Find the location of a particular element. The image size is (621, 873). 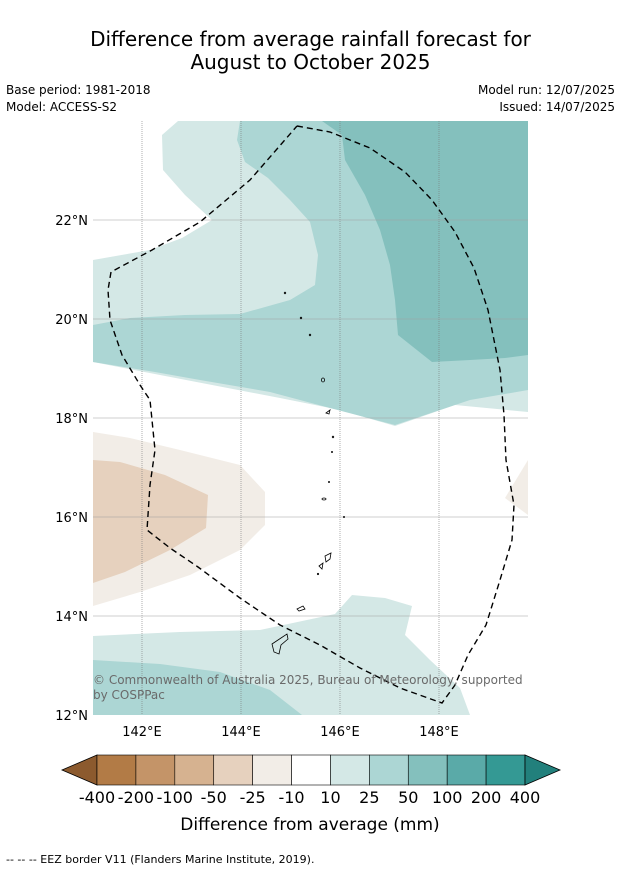

contour-white-topleft is located at coordinates (152, 190).